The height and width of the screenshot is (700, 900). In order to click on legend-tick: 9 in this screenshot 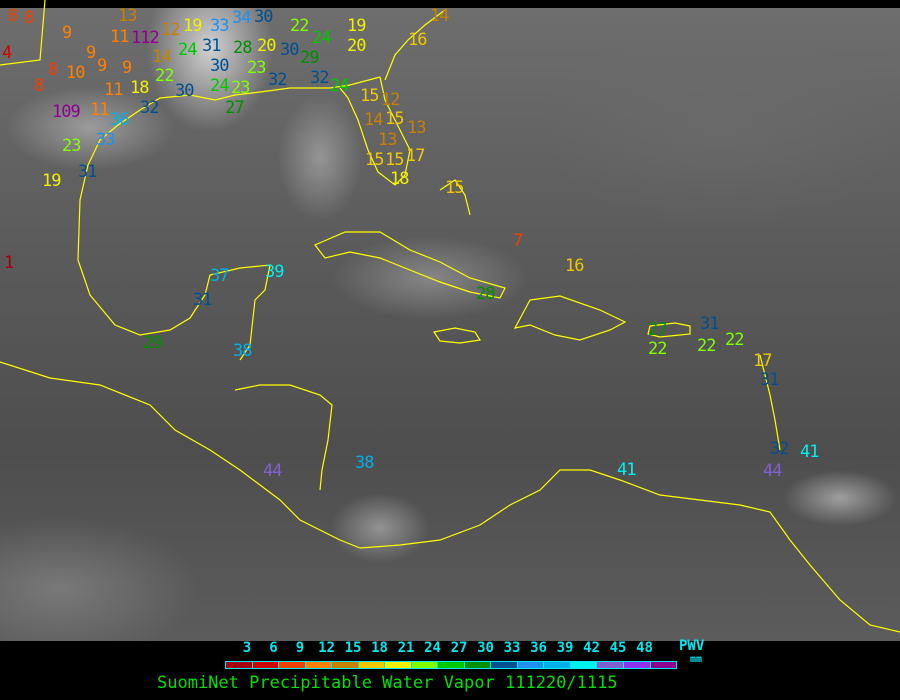, I will do `click(300, 648)`.